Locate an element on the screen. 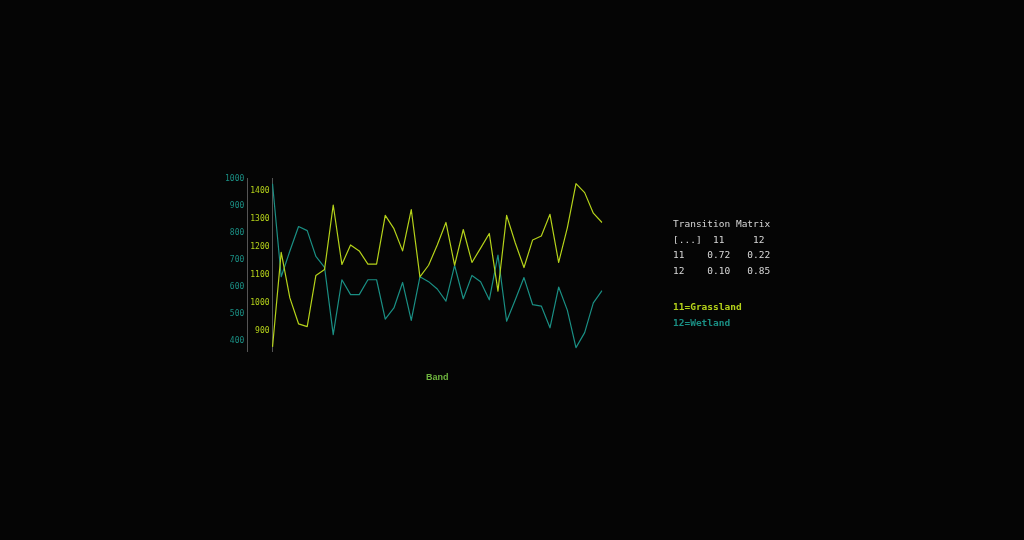 The height and width of the screenshot is (540, 1024). text: 11=Grassland is located at coordinates (707, 307).